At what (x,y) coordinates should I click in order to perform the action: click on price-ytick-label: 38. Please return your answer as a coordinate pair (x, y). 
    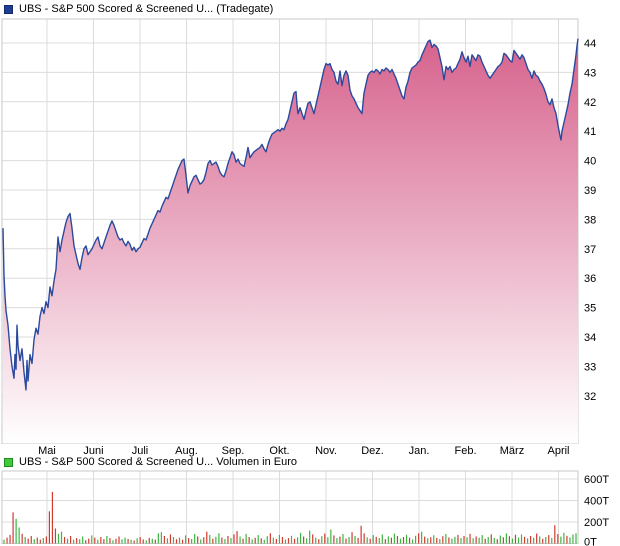
    Looking at the image, I should click on (590, 220).